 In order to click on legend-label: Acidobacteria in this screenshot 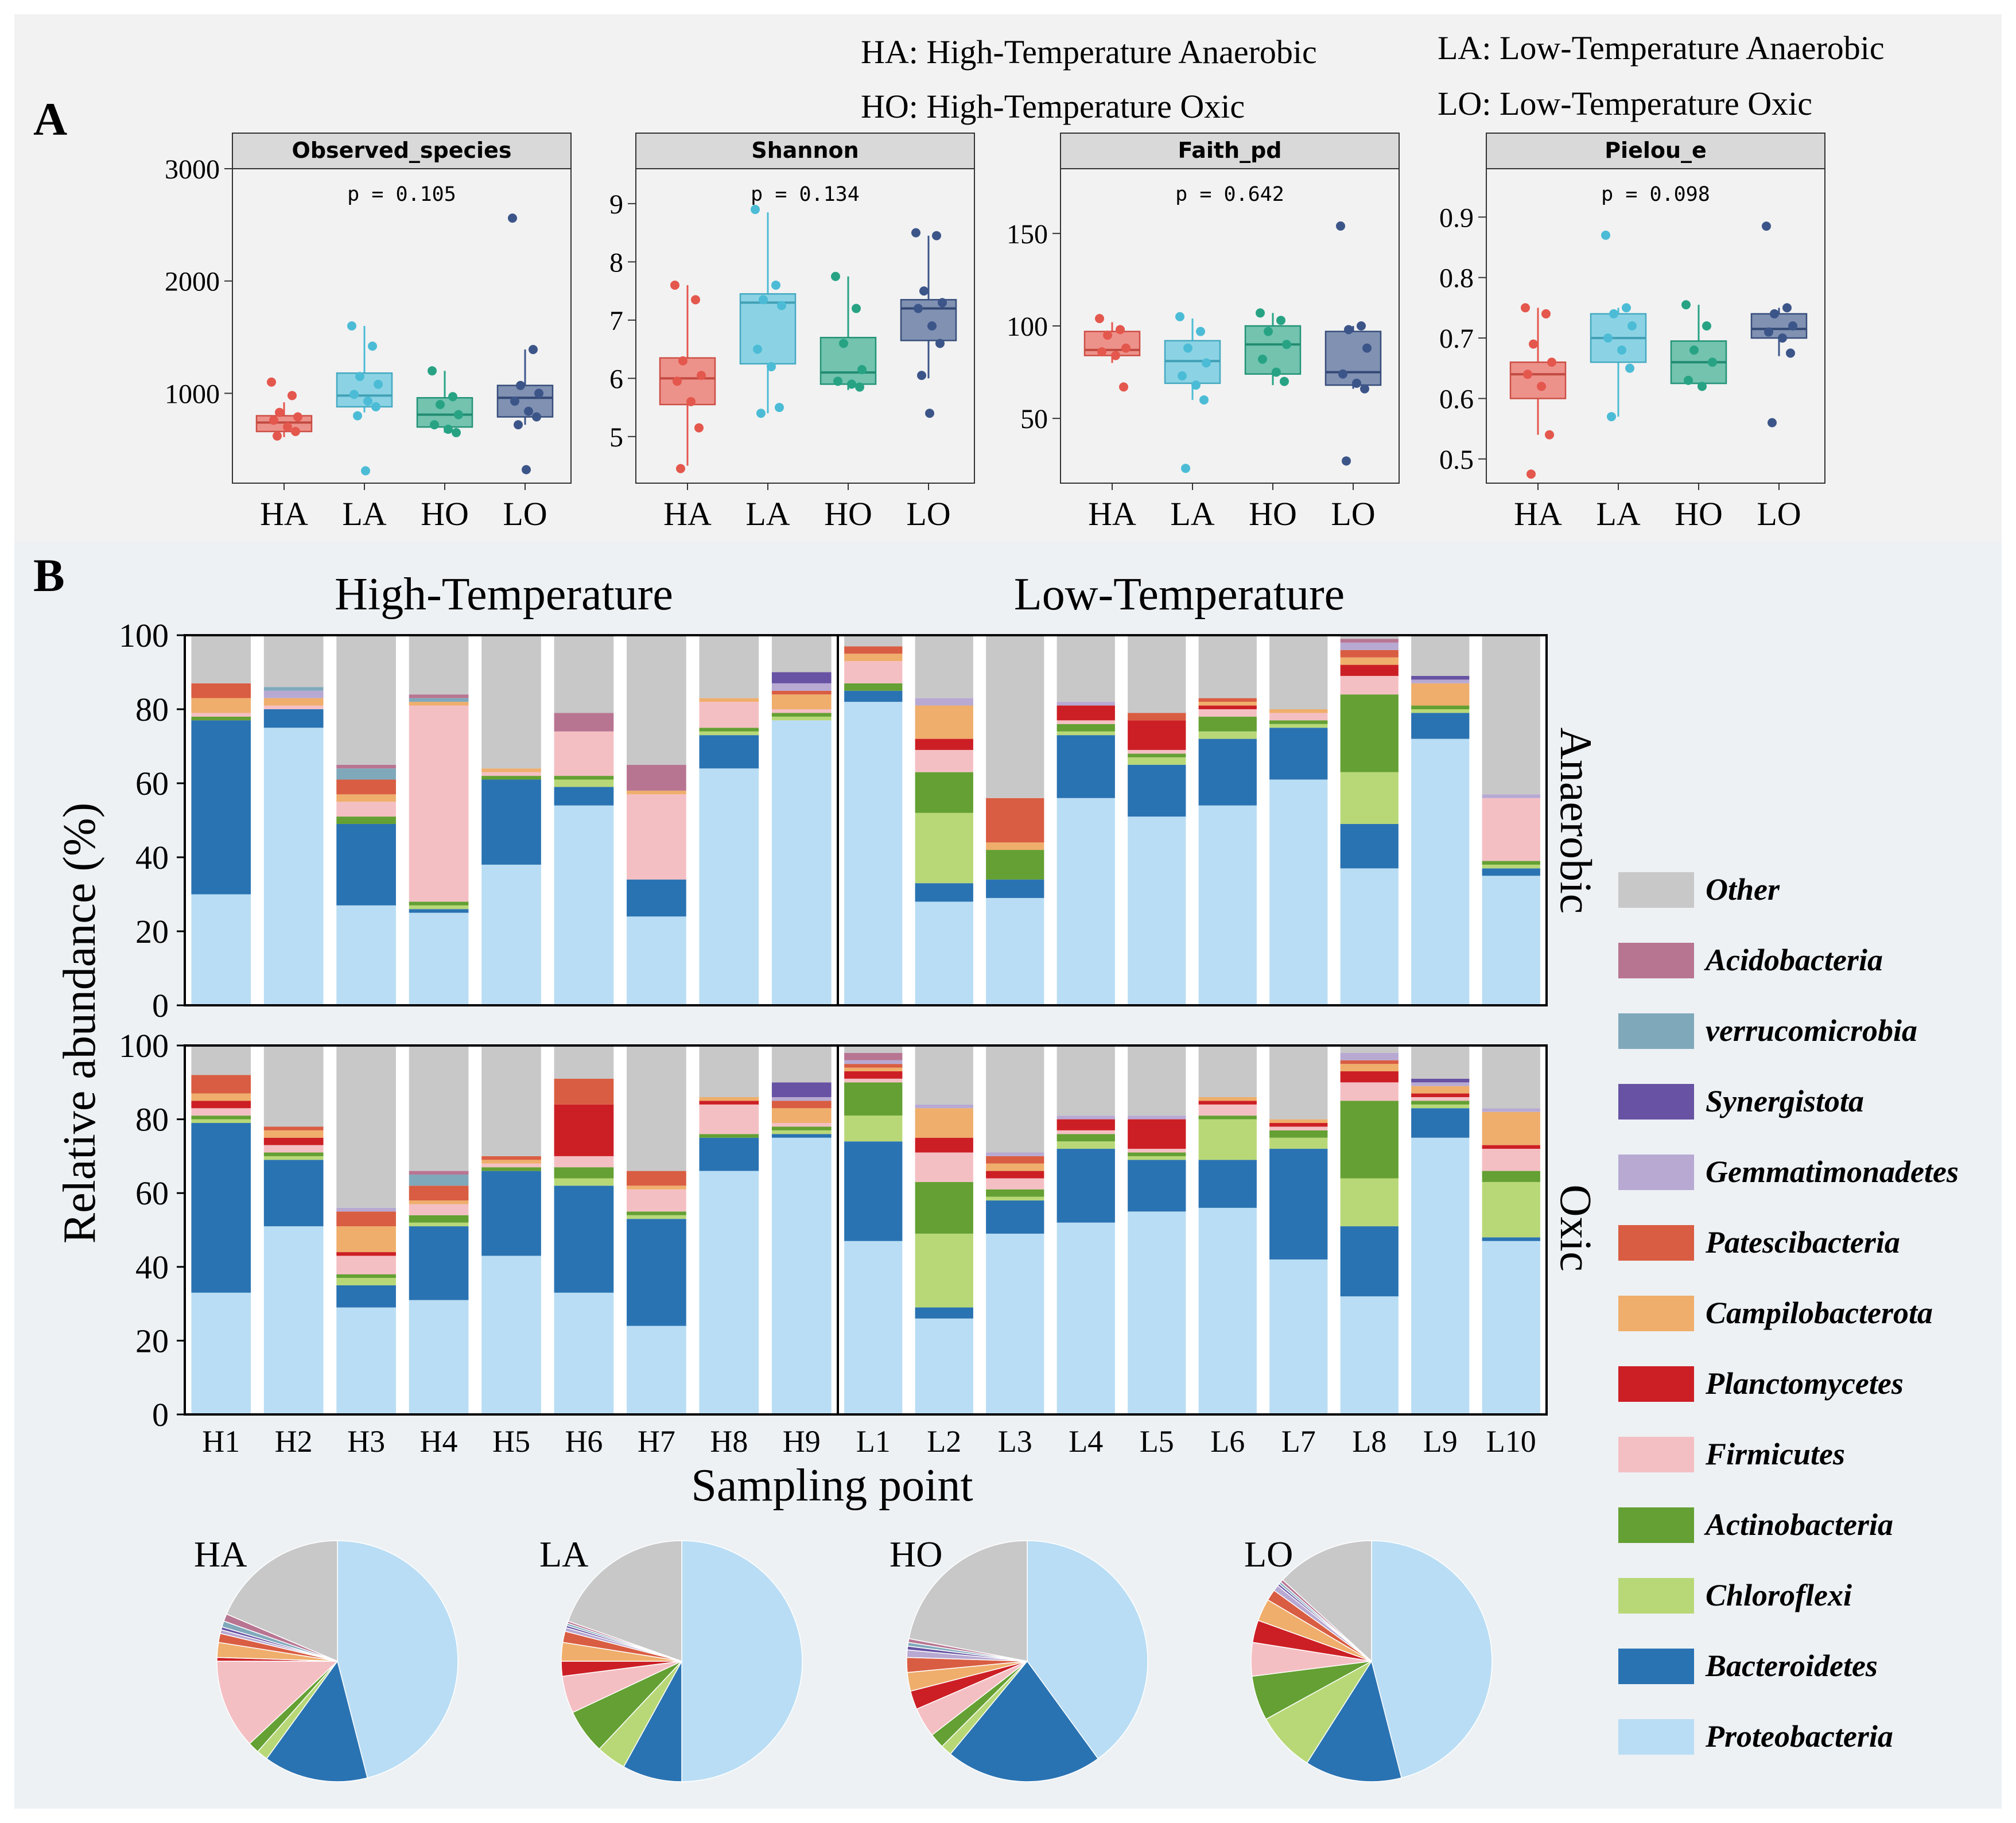, I will do `click(1793, 960)`.